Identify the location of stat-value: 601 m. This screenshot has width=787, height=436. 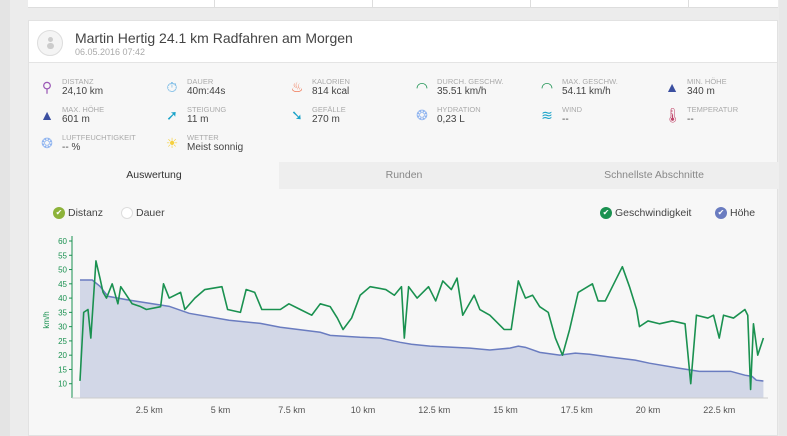
(76, 119).